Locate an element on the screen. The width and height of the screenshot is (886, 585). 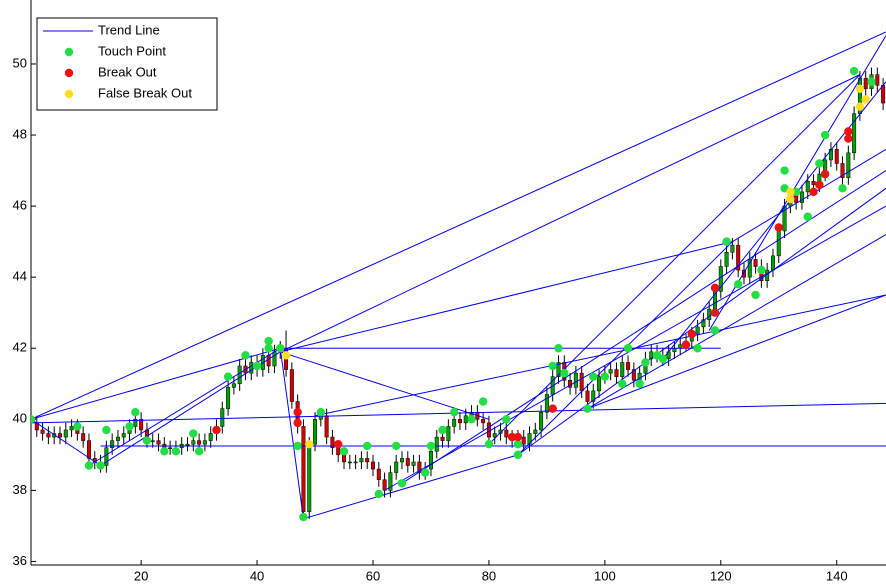
x-tick-label: 140 is located at coordinates (837, 575).